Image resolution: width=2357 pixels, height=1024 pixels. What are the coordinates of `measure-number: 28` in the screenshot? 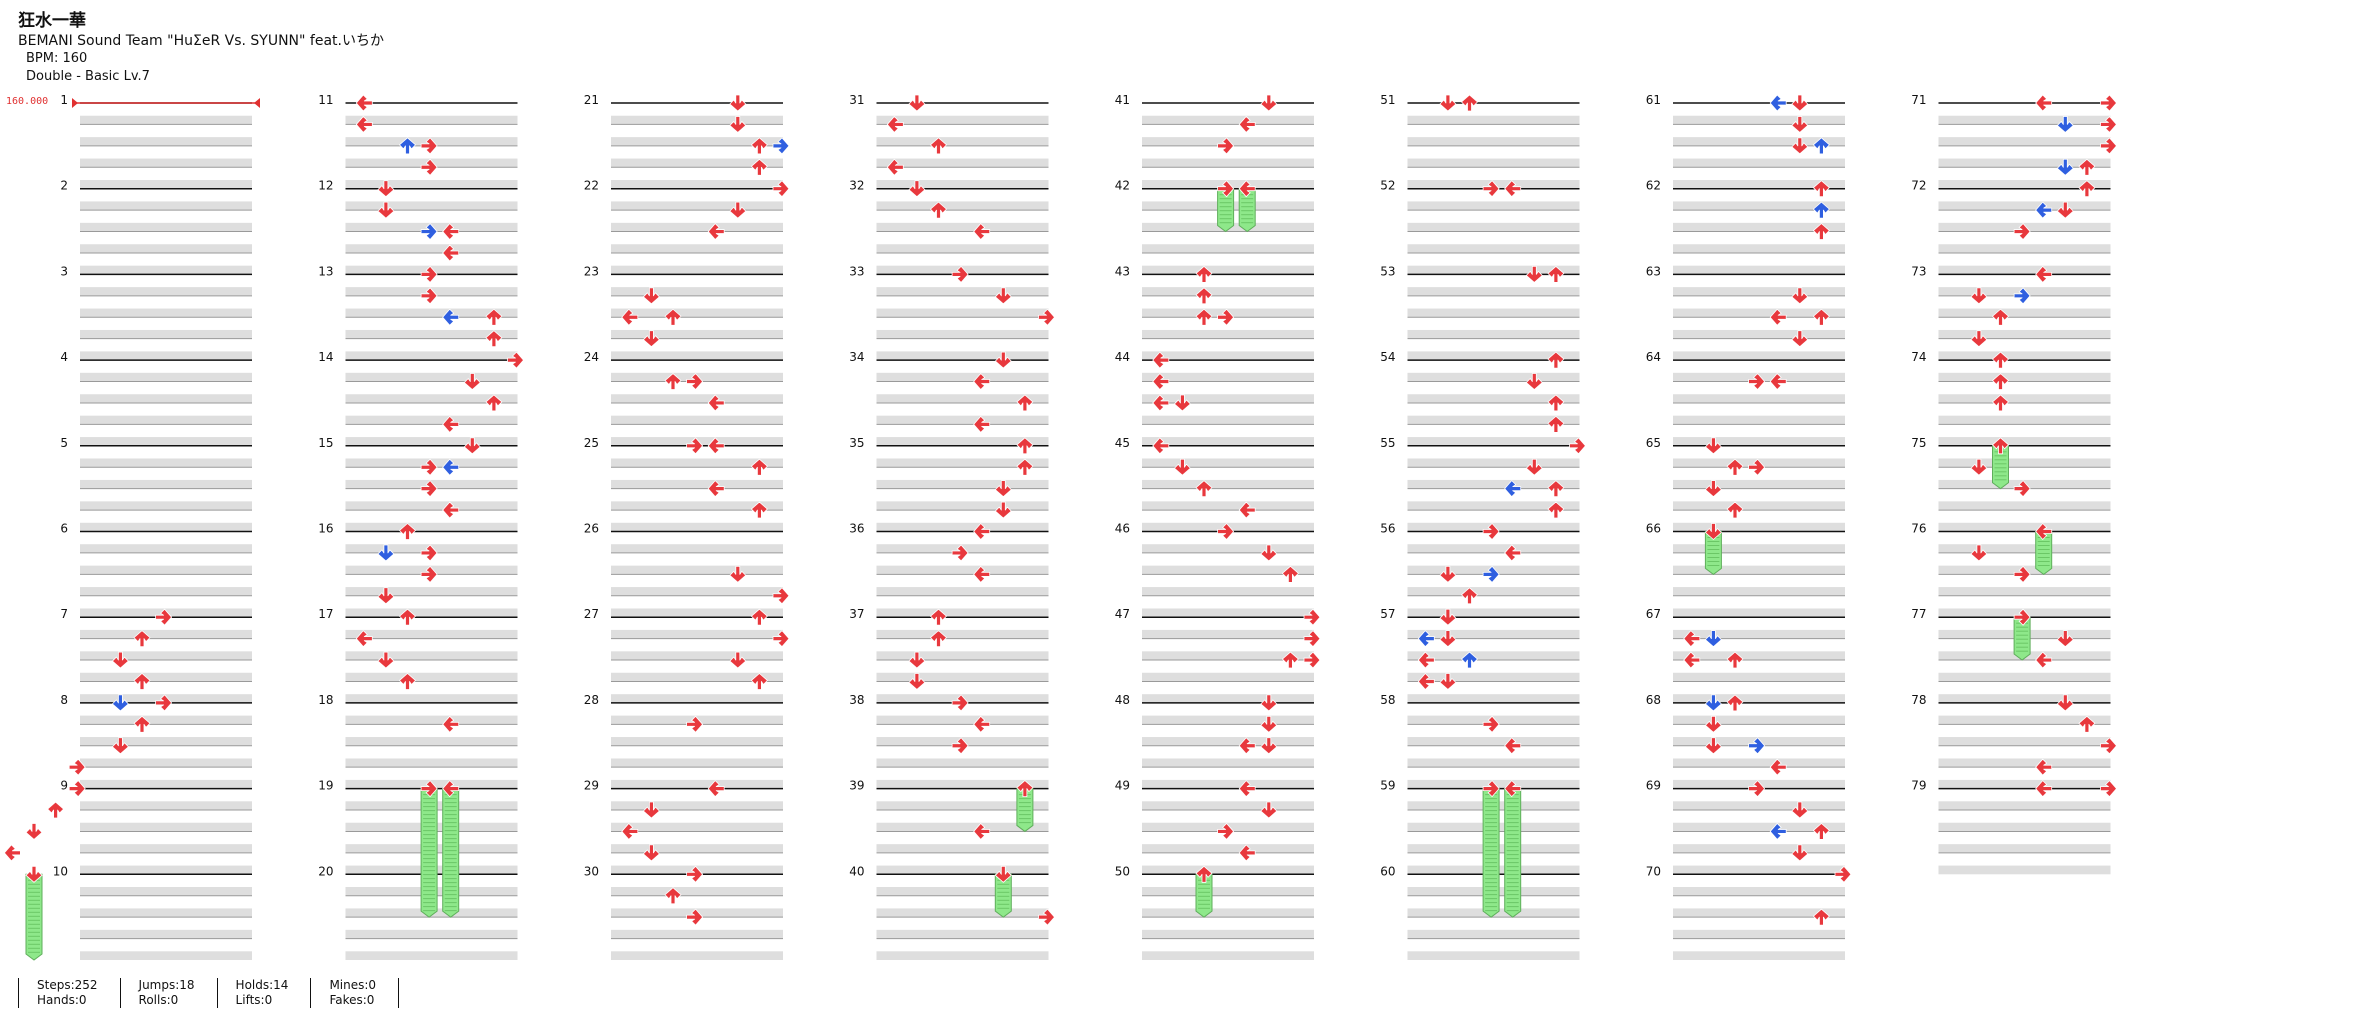 It's located at (591, 700).